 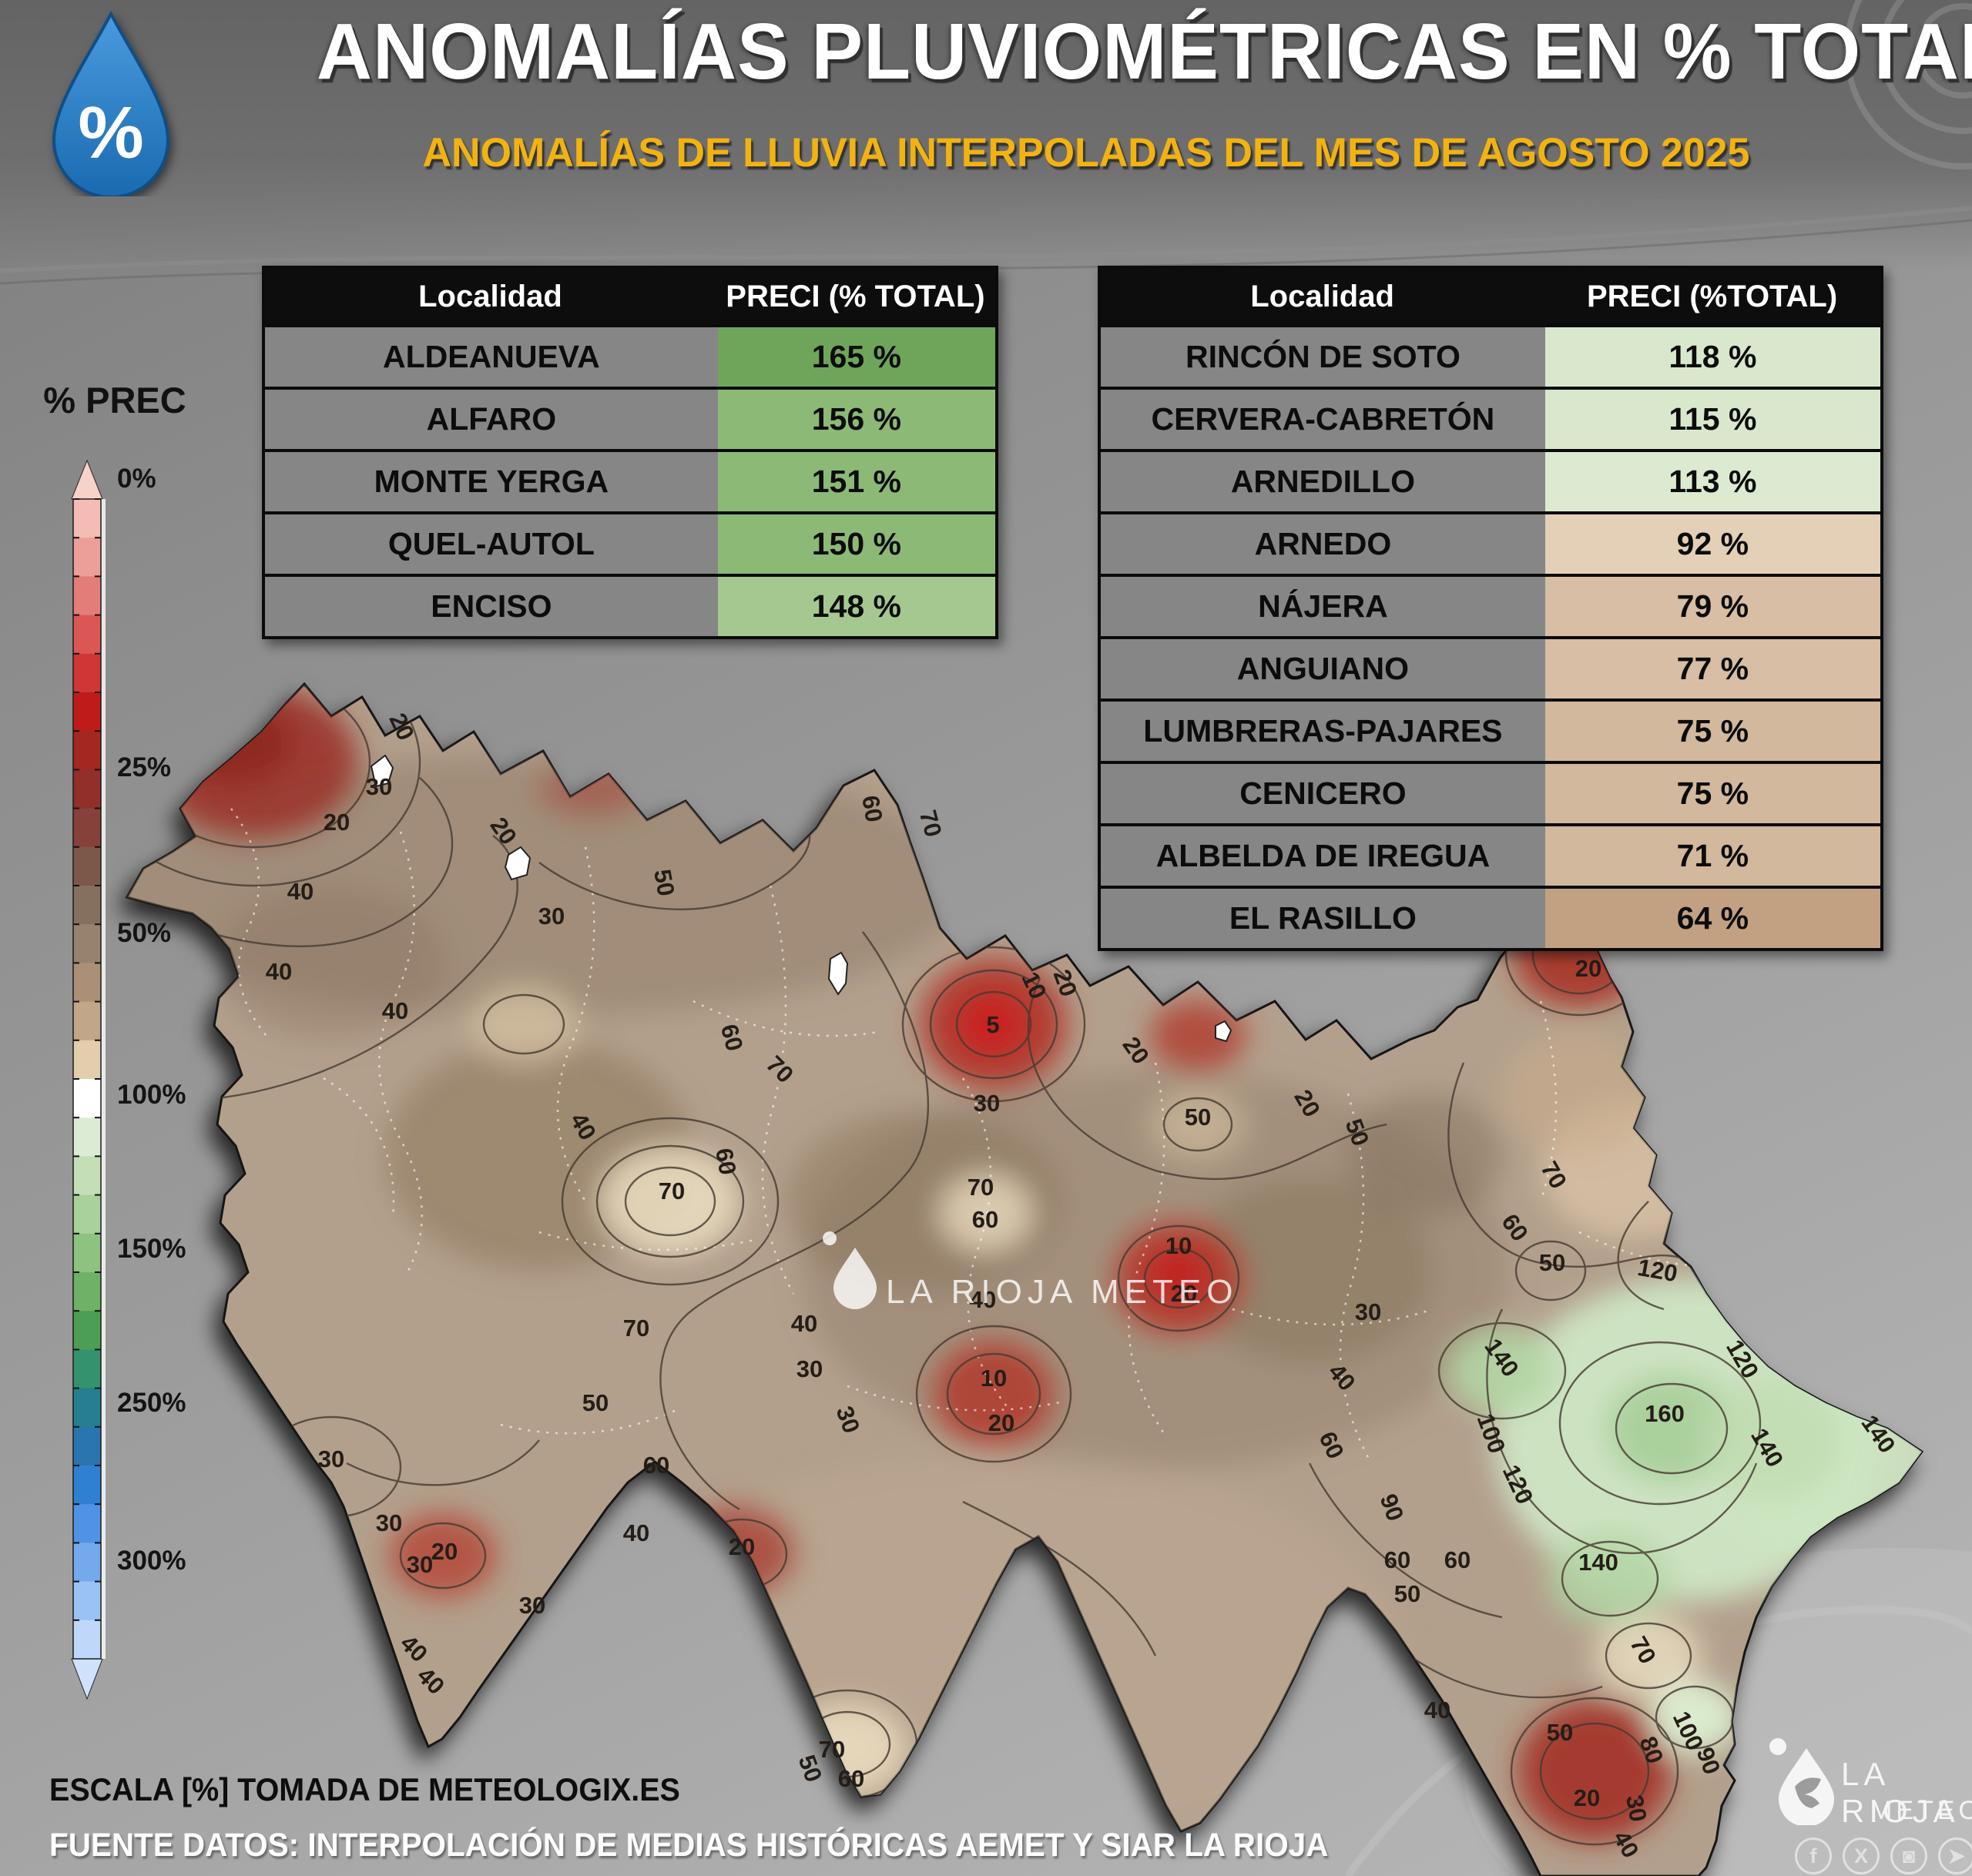 I want to click on logo-drop-icon, so click(x=1801, y=1782).